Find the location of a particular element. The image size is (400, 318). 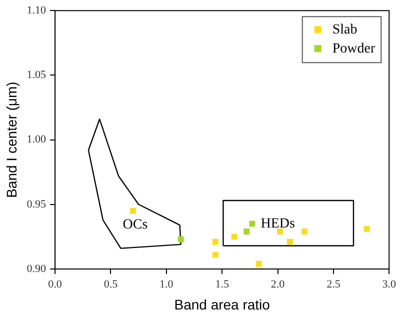

y-tick-label: 1.00 is located at coordinates (36, 140).